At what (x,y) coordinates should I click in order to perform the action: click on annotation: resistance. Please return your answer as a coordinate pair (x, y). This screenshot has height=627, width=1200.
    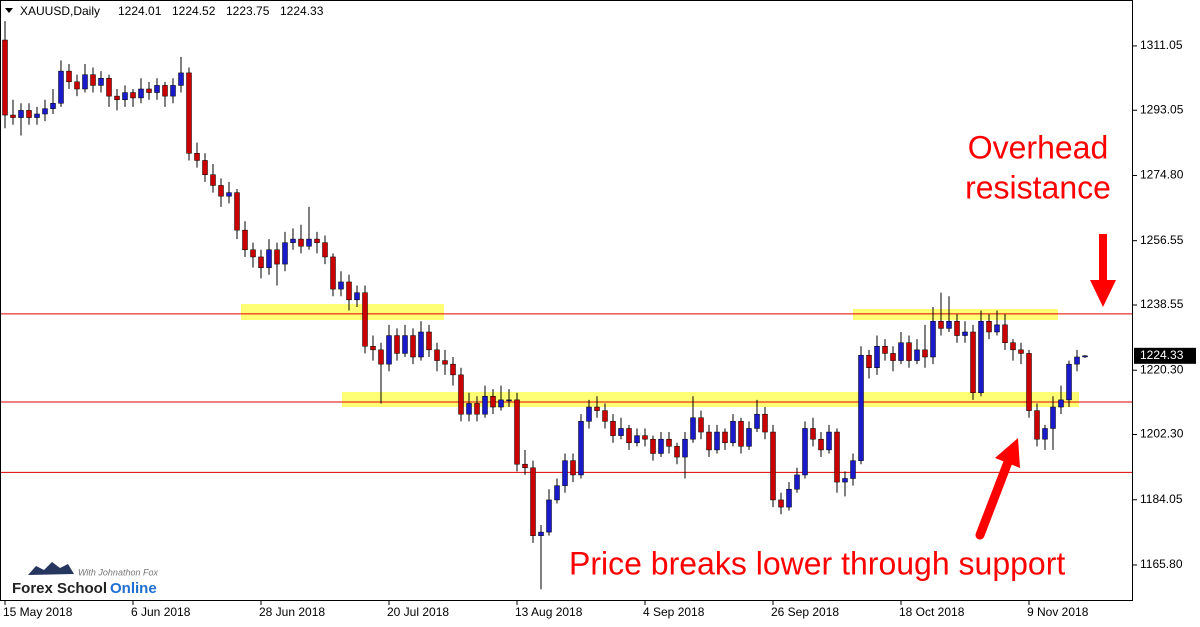
    Looking at the image, I should click on (1038, 187).